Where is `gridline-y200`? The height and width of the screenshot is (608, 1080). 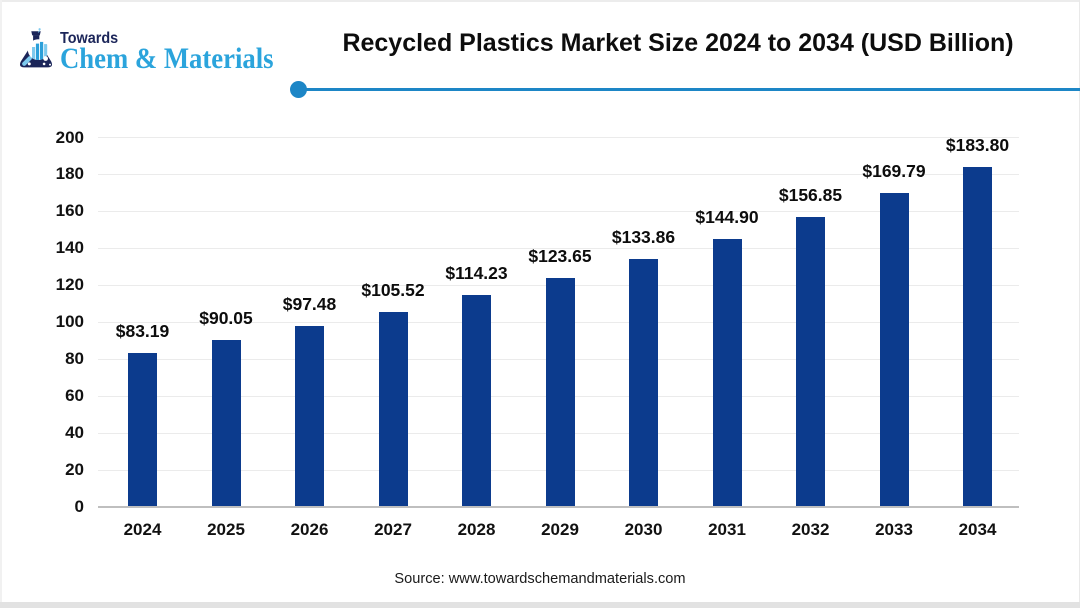
gridline-y200 is located at coordinates (558, 137).